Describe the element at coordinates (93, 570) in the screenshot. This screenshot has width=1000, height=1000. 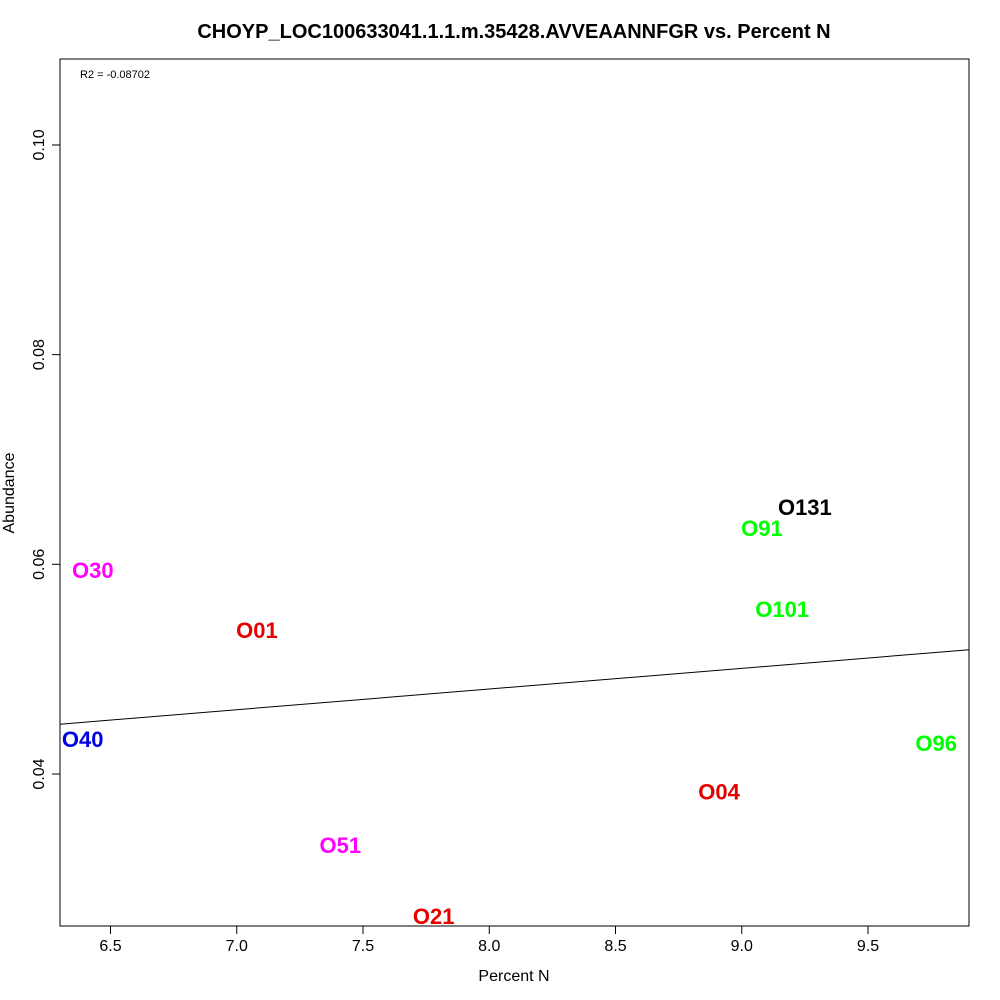
I see `point-label: O30` at that location.